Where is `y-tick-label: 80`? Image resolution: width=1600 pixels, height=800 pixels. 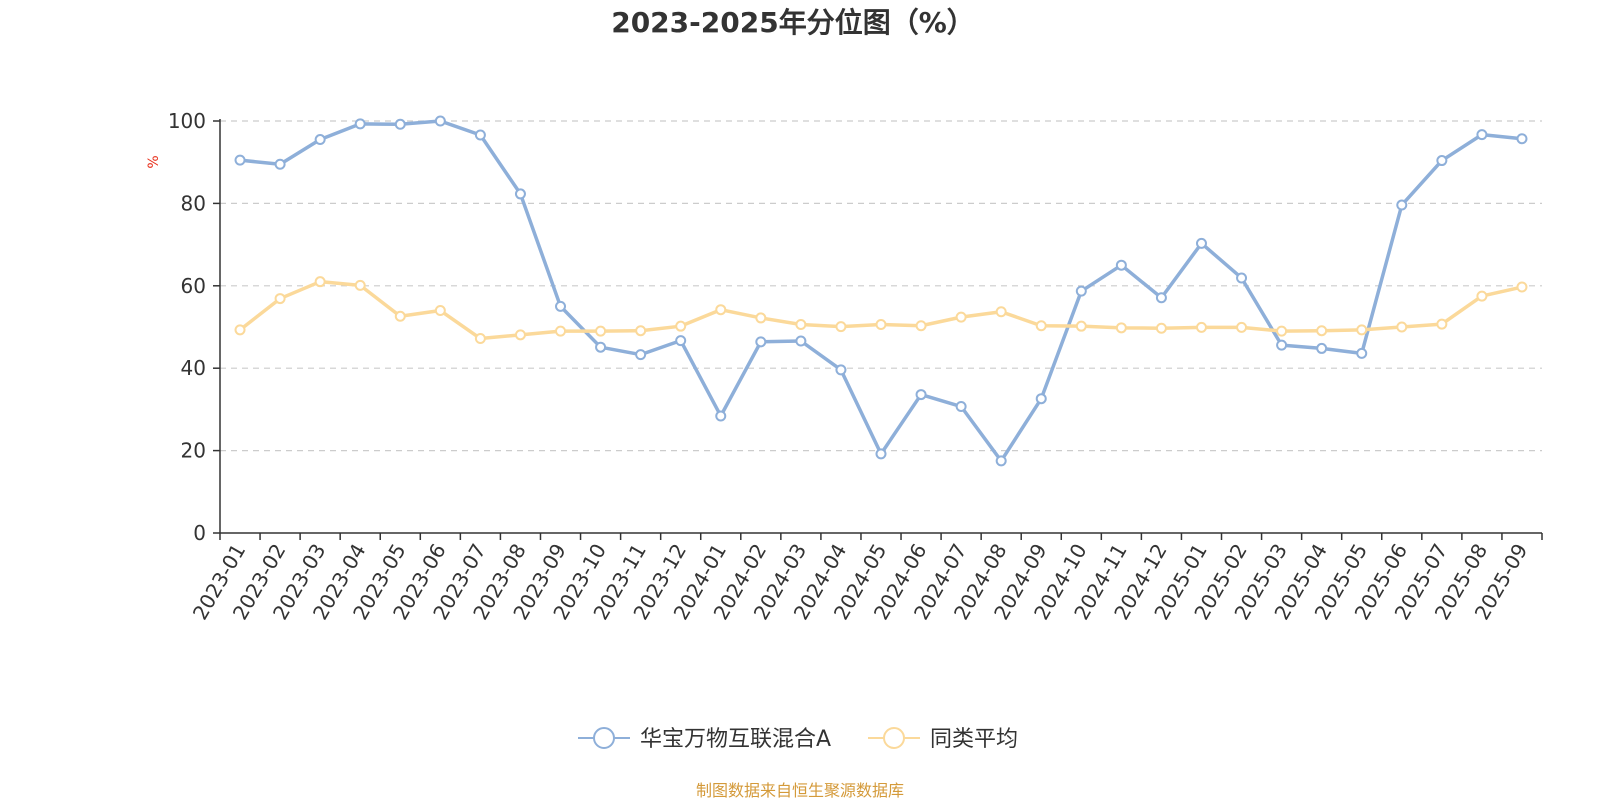 y-tick-label: 80 is located at coordinates (193, 203).